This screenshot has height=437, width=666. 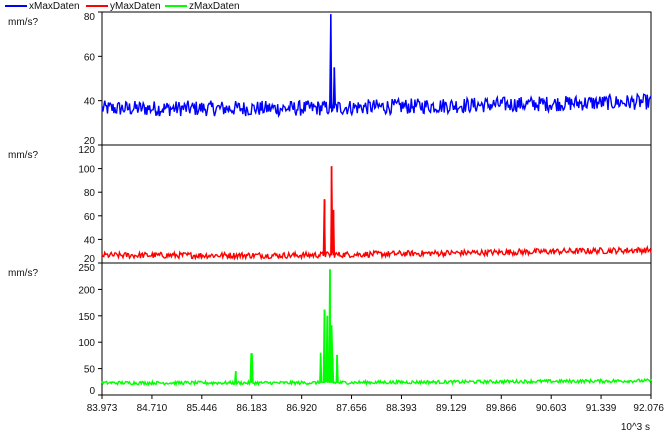 I want to click on y-tick-label-2-3: 150, so click(x=86, y=317).